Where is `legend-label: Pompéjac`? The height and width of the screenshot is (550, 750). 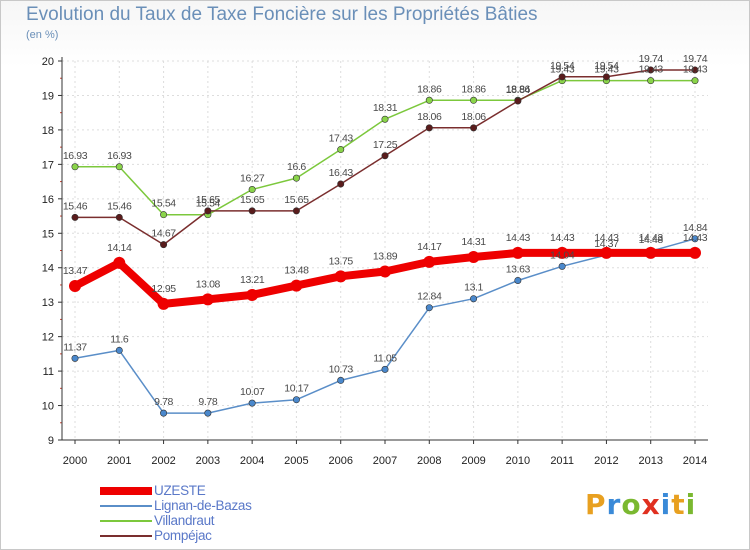 legend-label: Pompéjac is located at coordinates (183, 535).